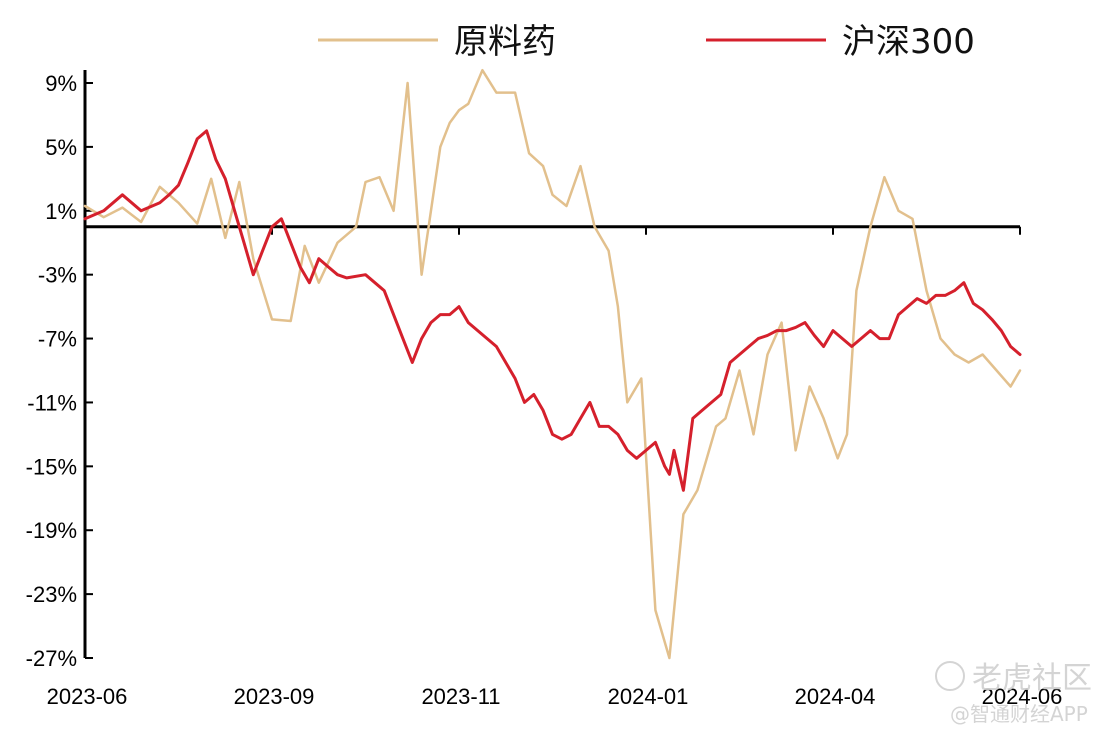 The height and width of the screenshot is (739, 1107). I want to click on x-tick-label: 2023-06, so click(87, 696).